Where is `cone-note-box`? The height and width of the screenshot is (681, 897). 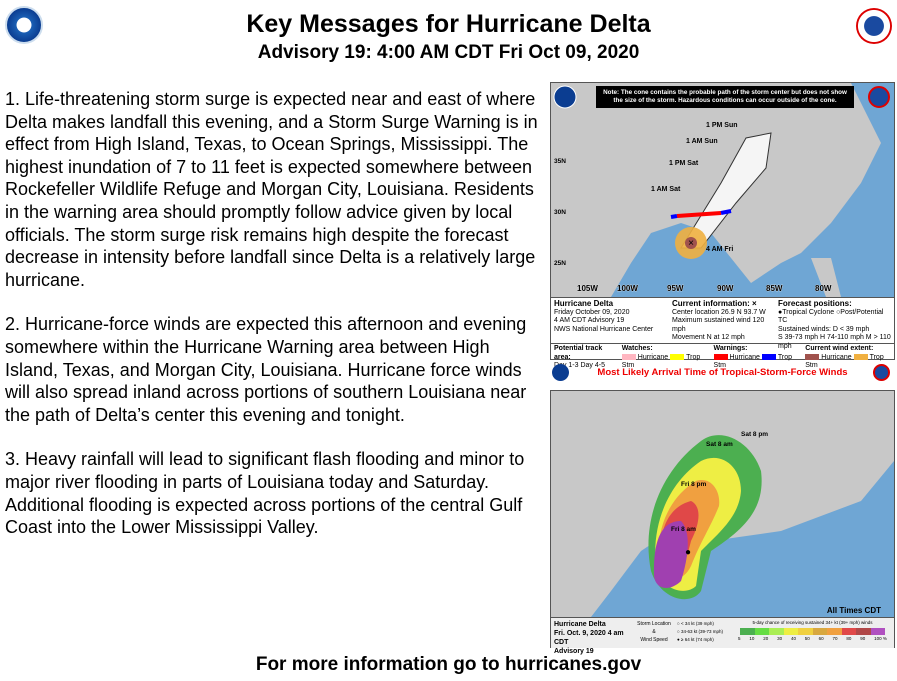 cone-note-box is located at coordinates (725, 97).